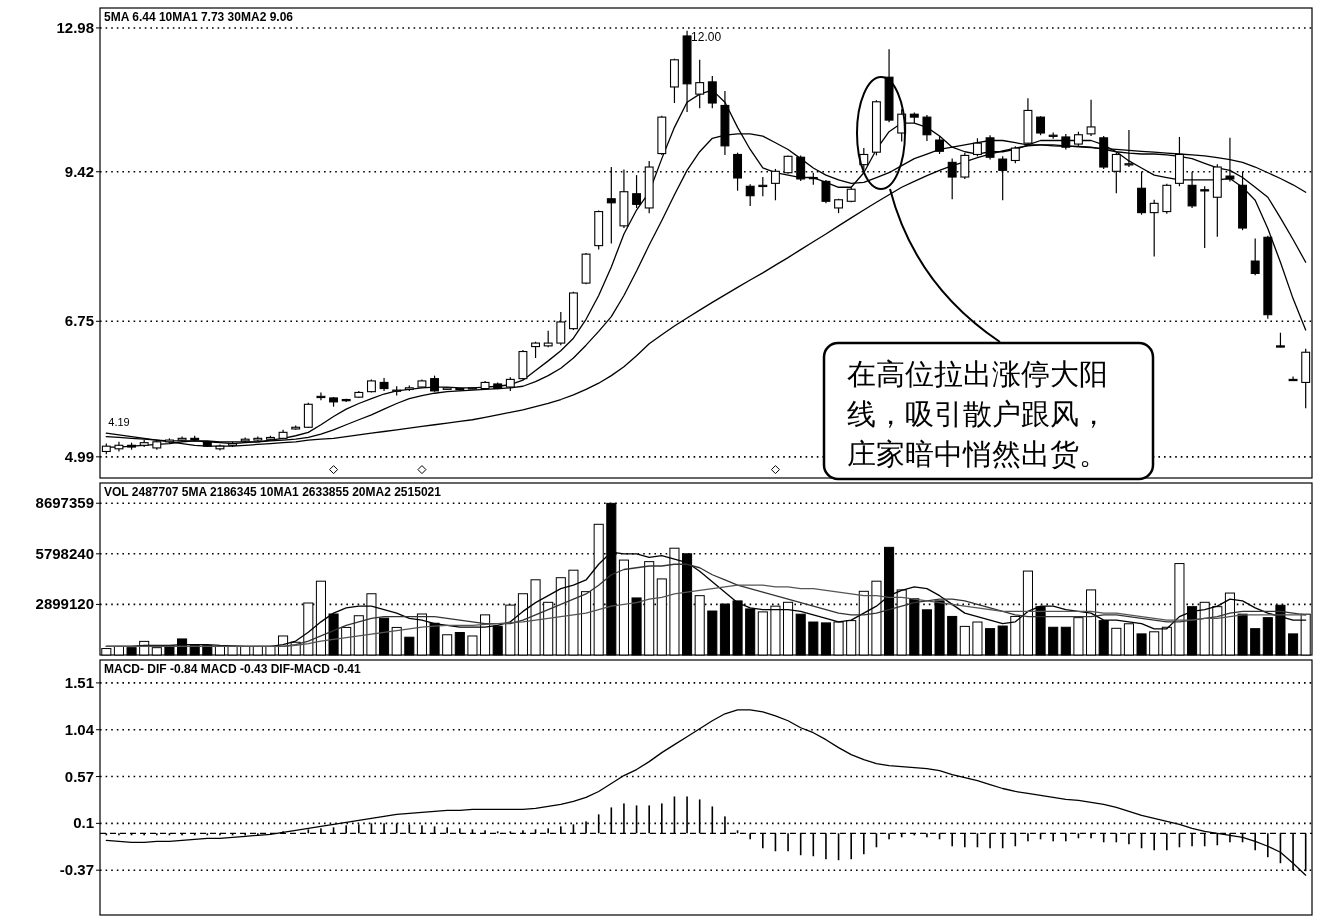 The height and width of the screenshot is (924, 1320). I want to click on line-series, so click(706, 615).